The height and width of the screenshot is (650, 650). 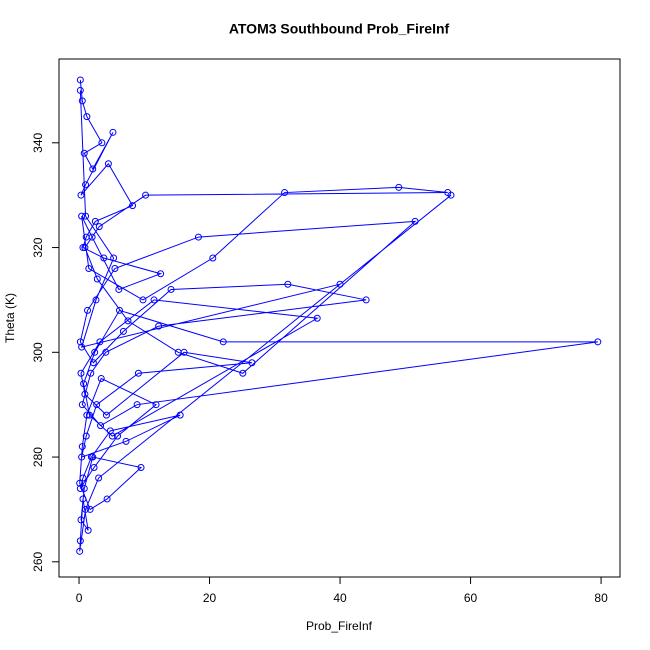 I want to click on y-tick-label: 340, so click(x=38, y=142).